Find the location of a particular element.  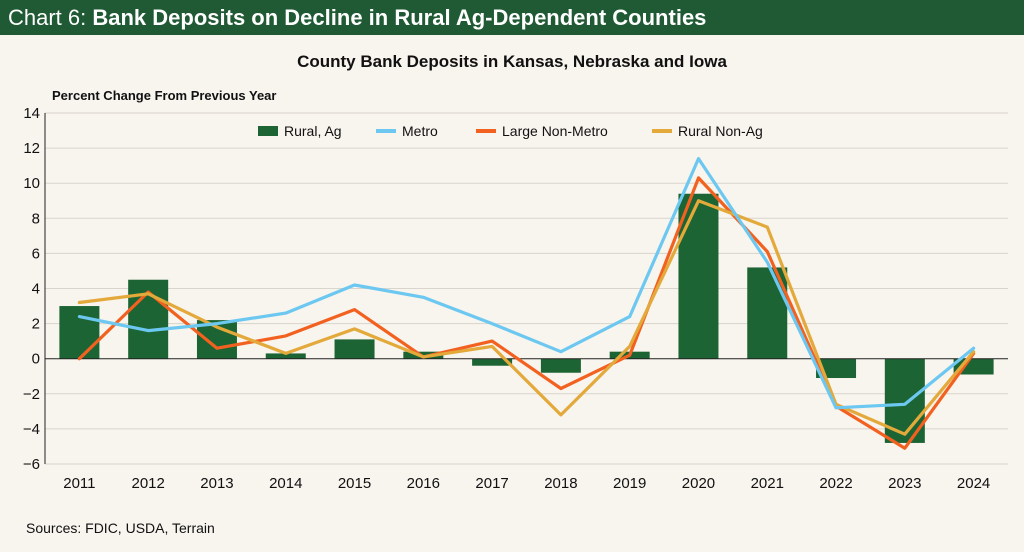

x-tick-label: 2011 is located at coordinates (79, 483).